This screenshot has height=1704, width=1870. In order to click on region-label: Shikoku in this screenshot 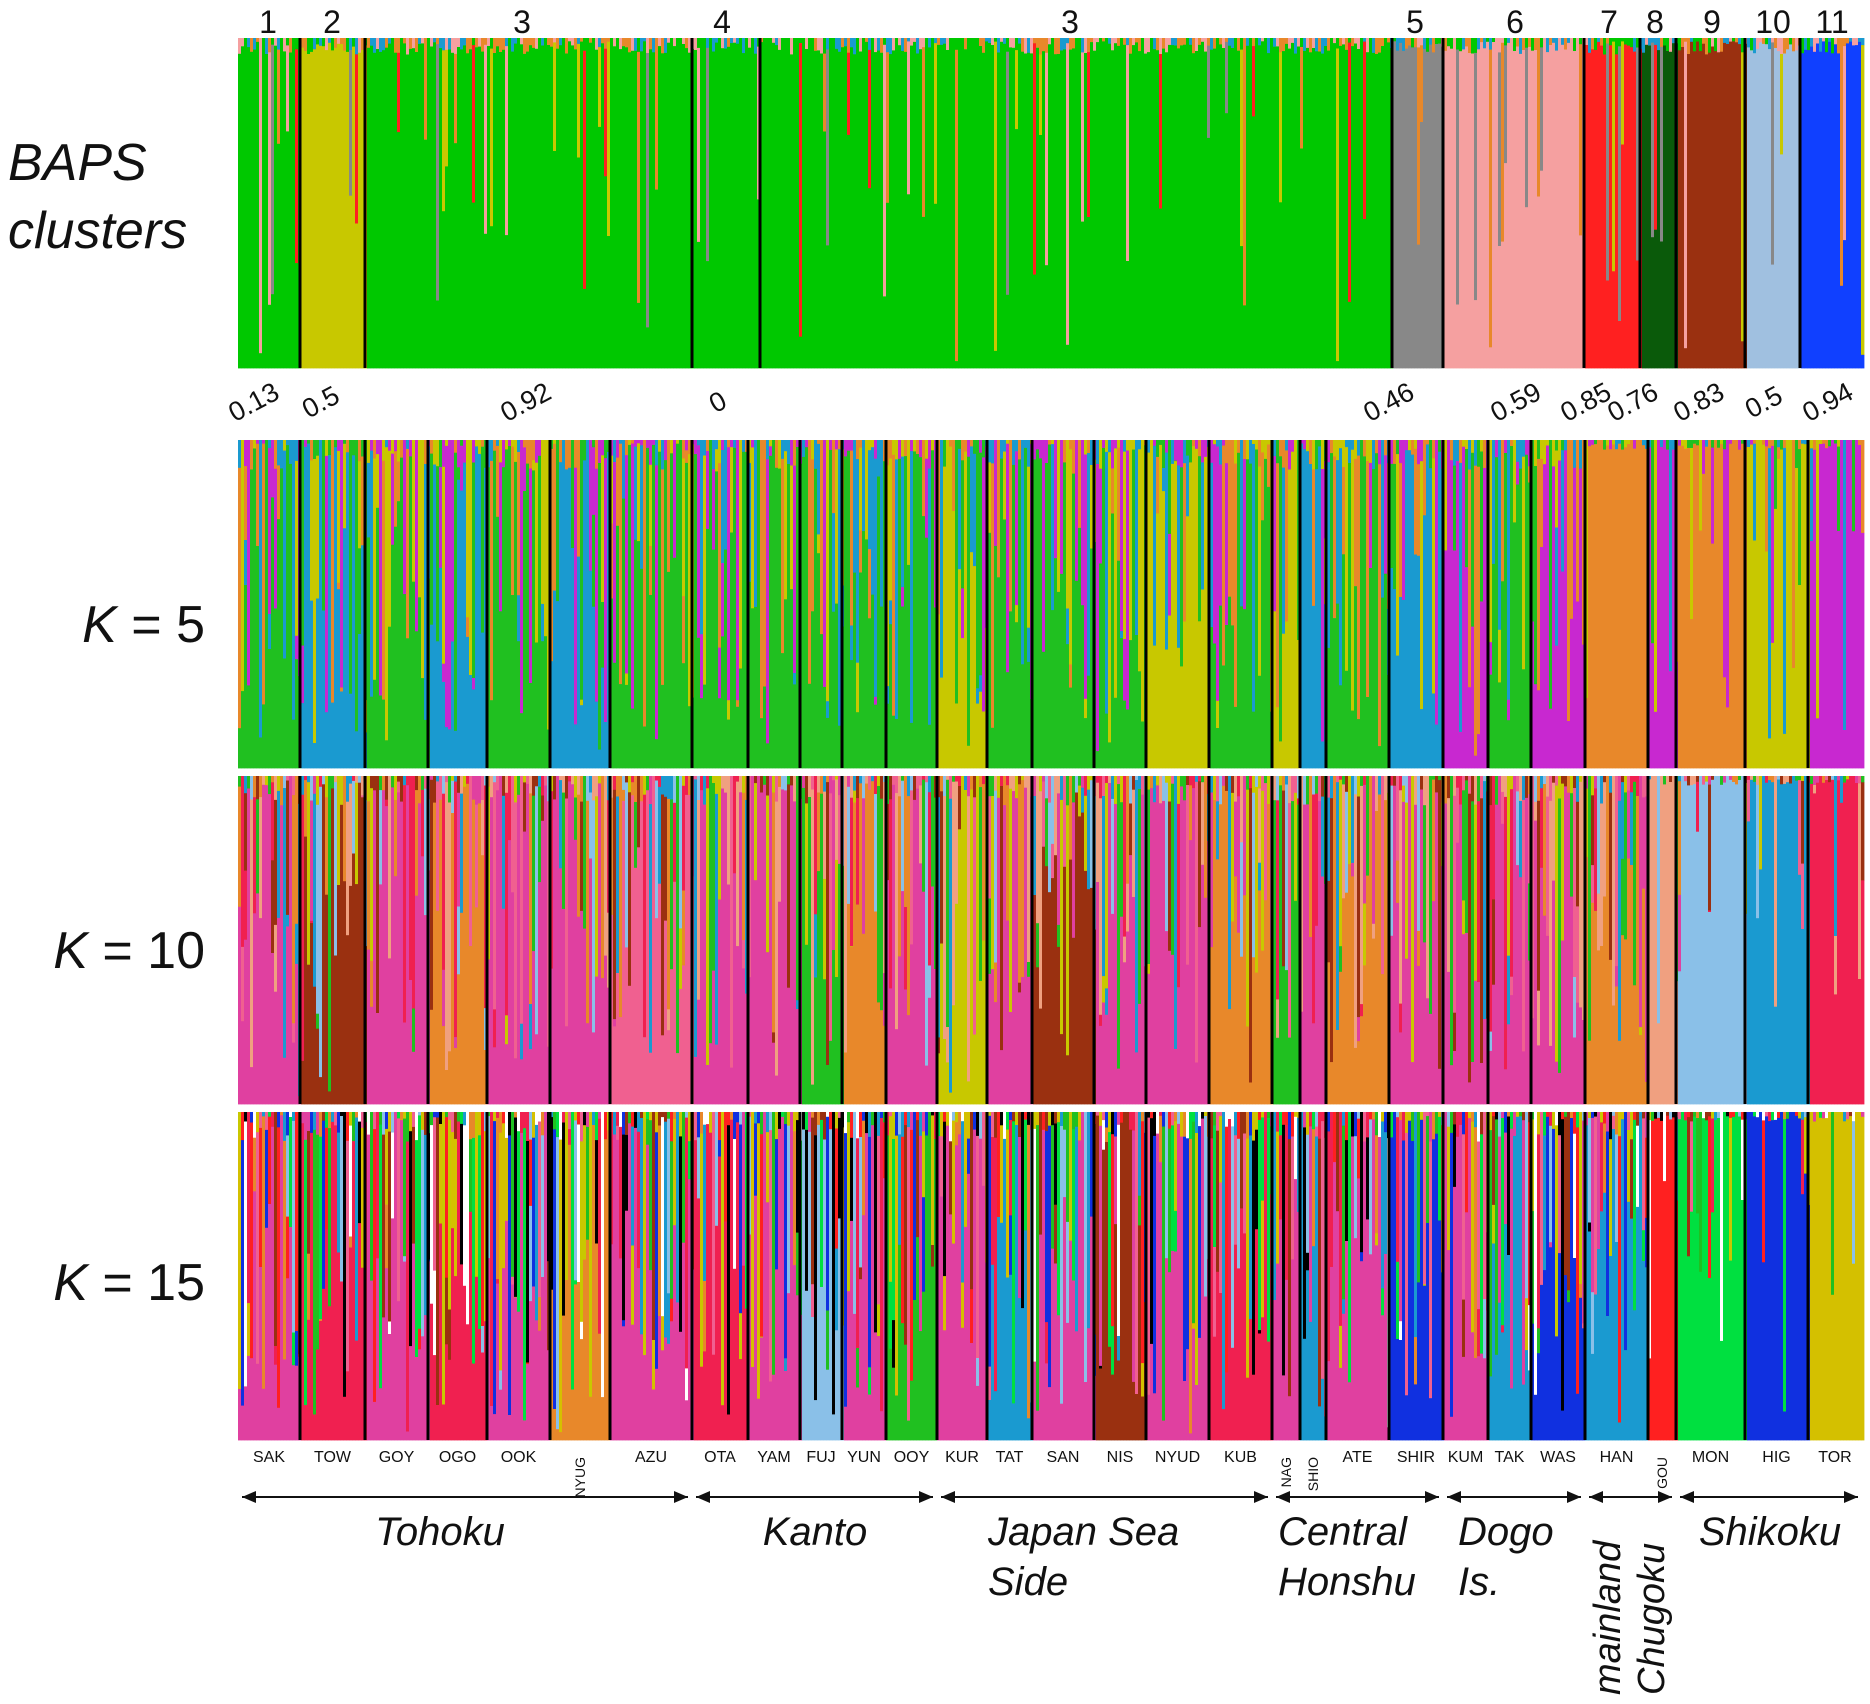, I will do `click(1770, 1532)`.